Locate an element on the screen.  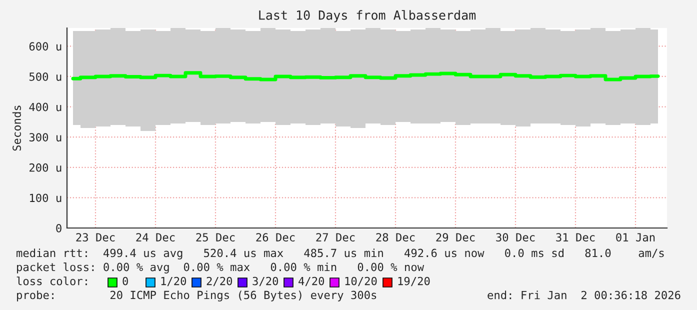
x-tick-label: 01 Jan is located at coordinates (635, 237).